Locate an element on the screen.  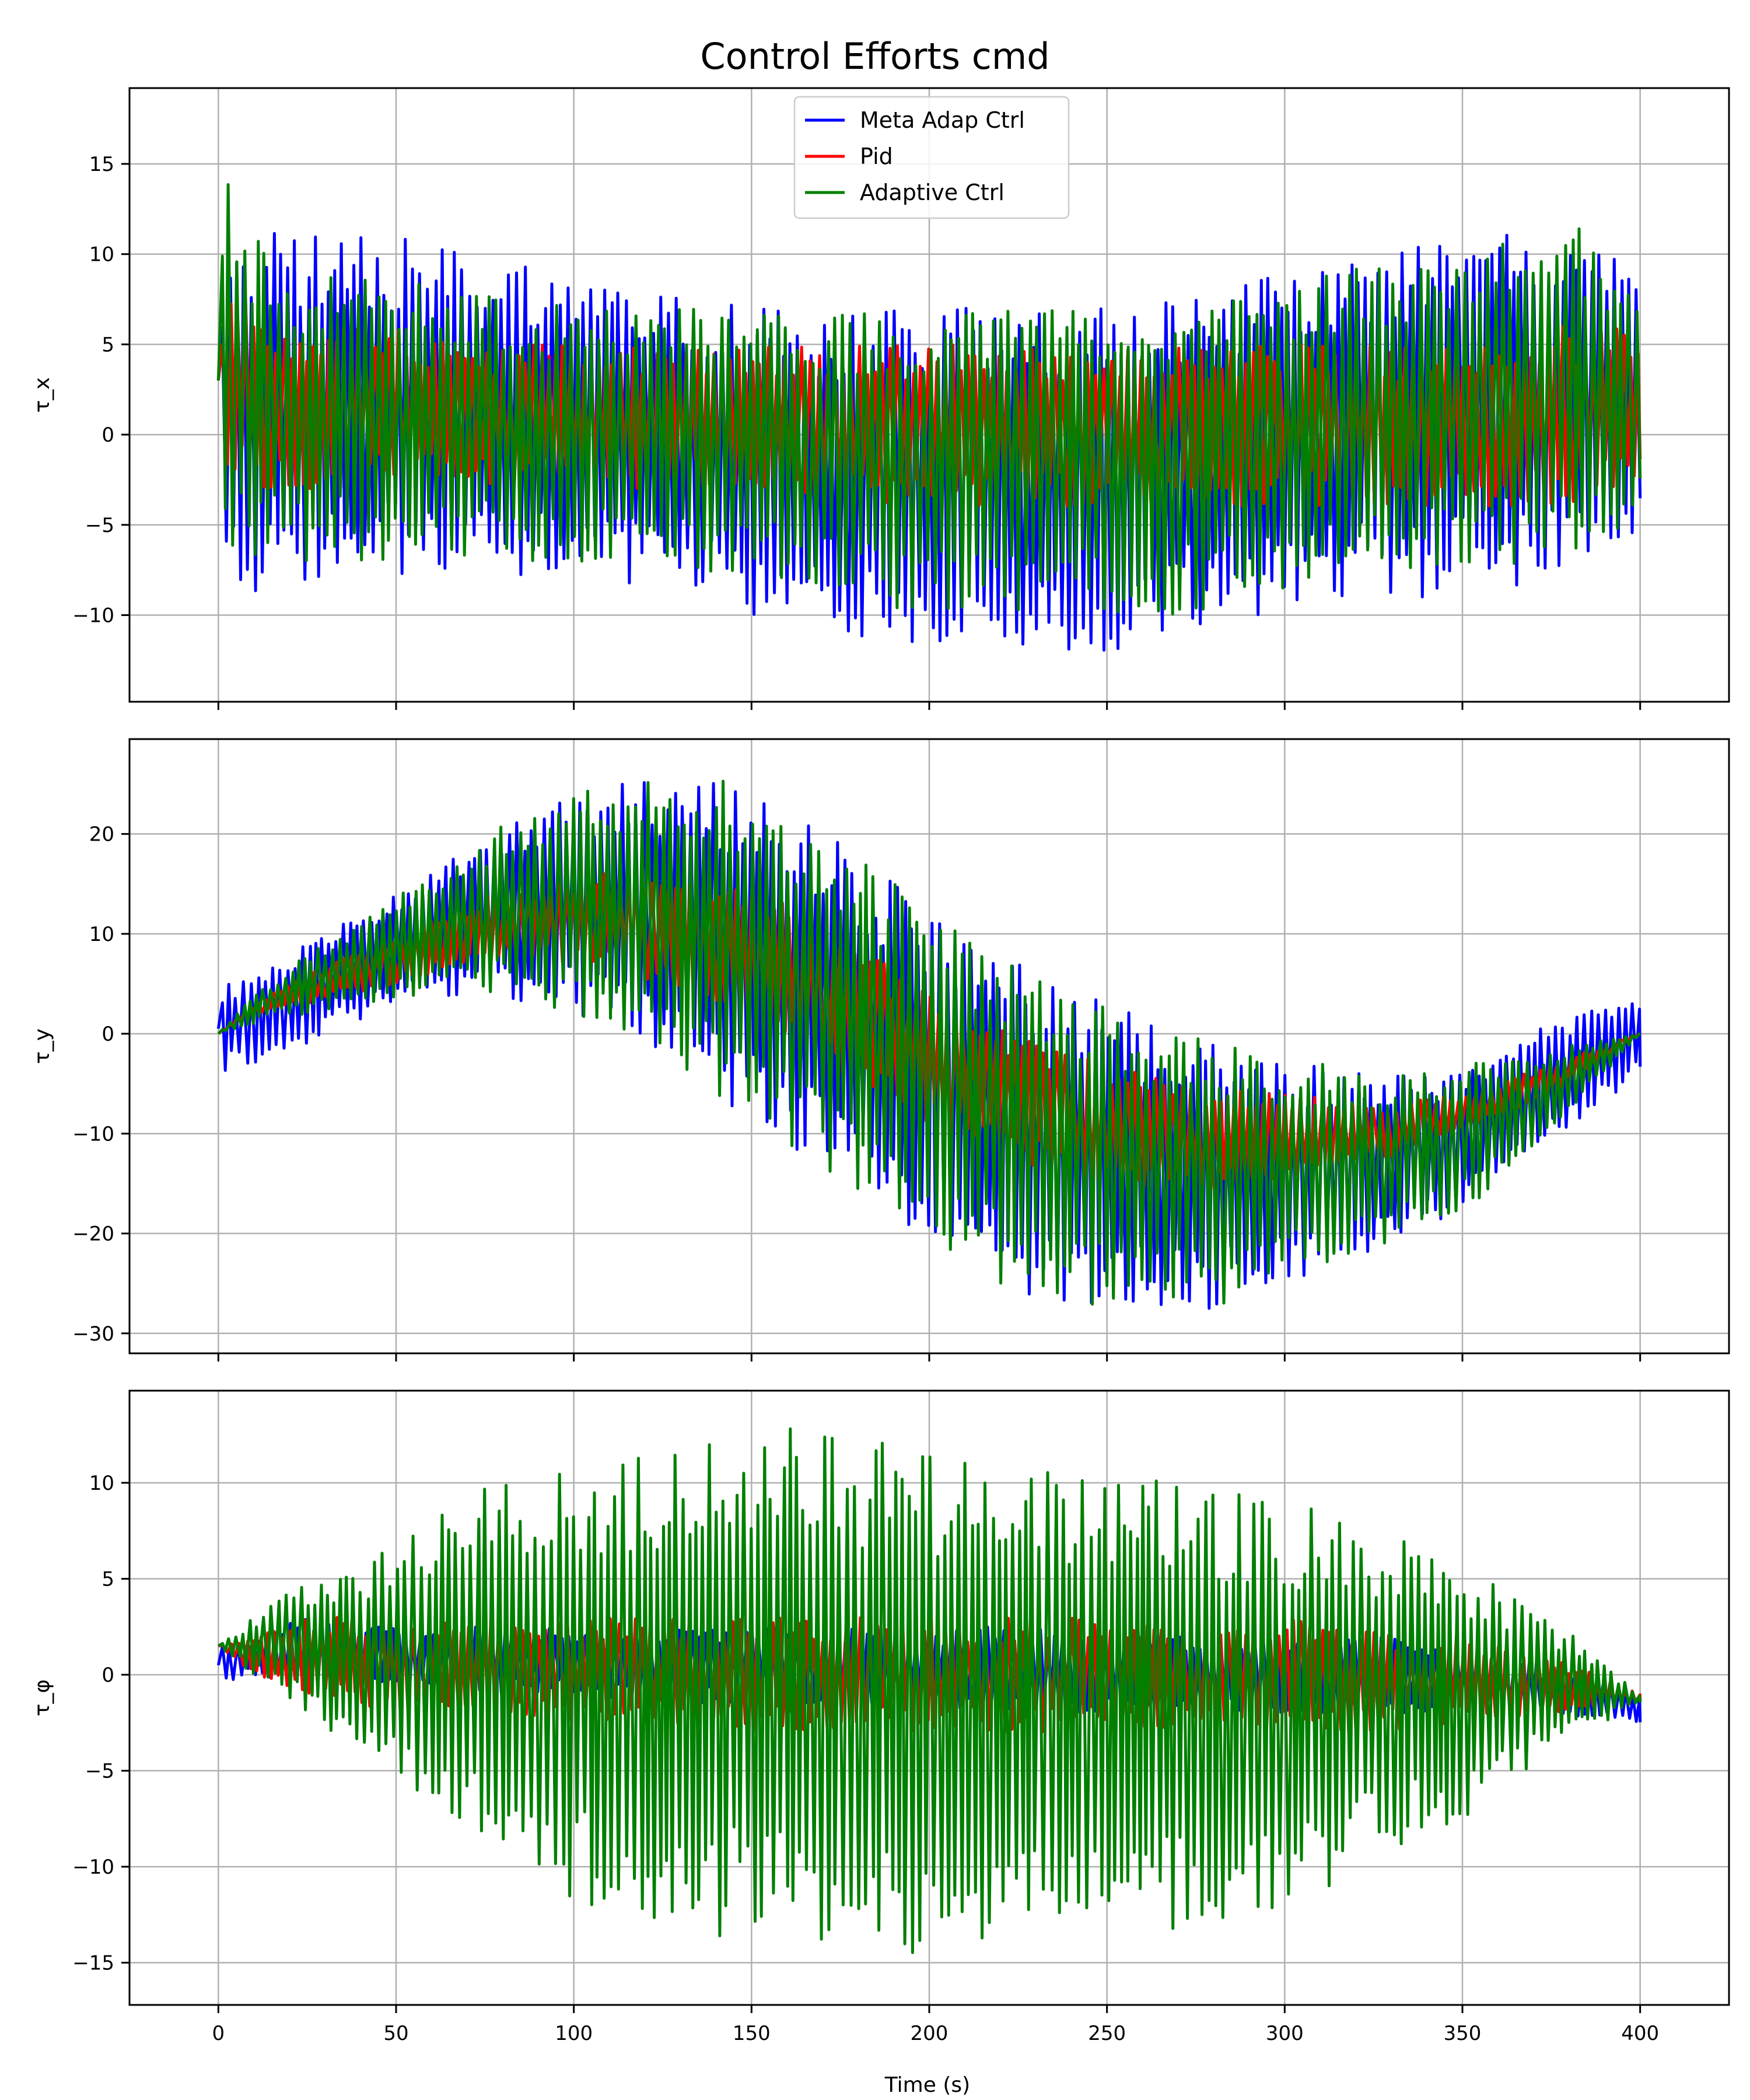
chart-title: Control Efforts cmd is located at coordinates (874, 56).